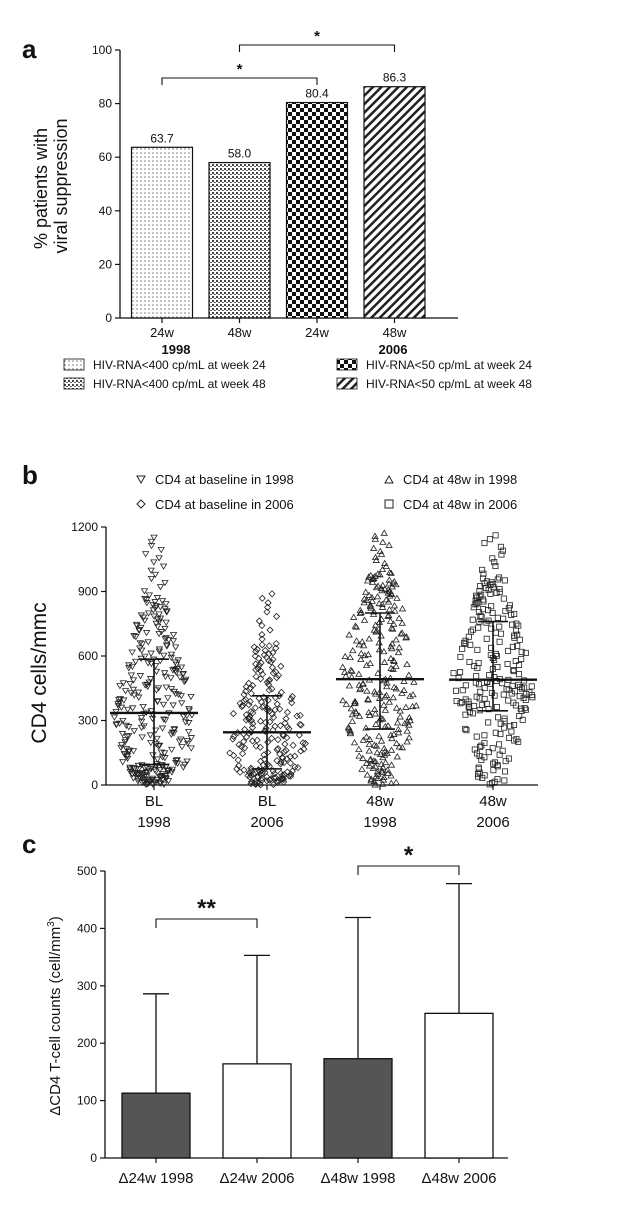  What do you see at coordinates (102, 50) in the screenshot?
I see `panel-a-ytick-label: 100` at bounding box center [102, 50].